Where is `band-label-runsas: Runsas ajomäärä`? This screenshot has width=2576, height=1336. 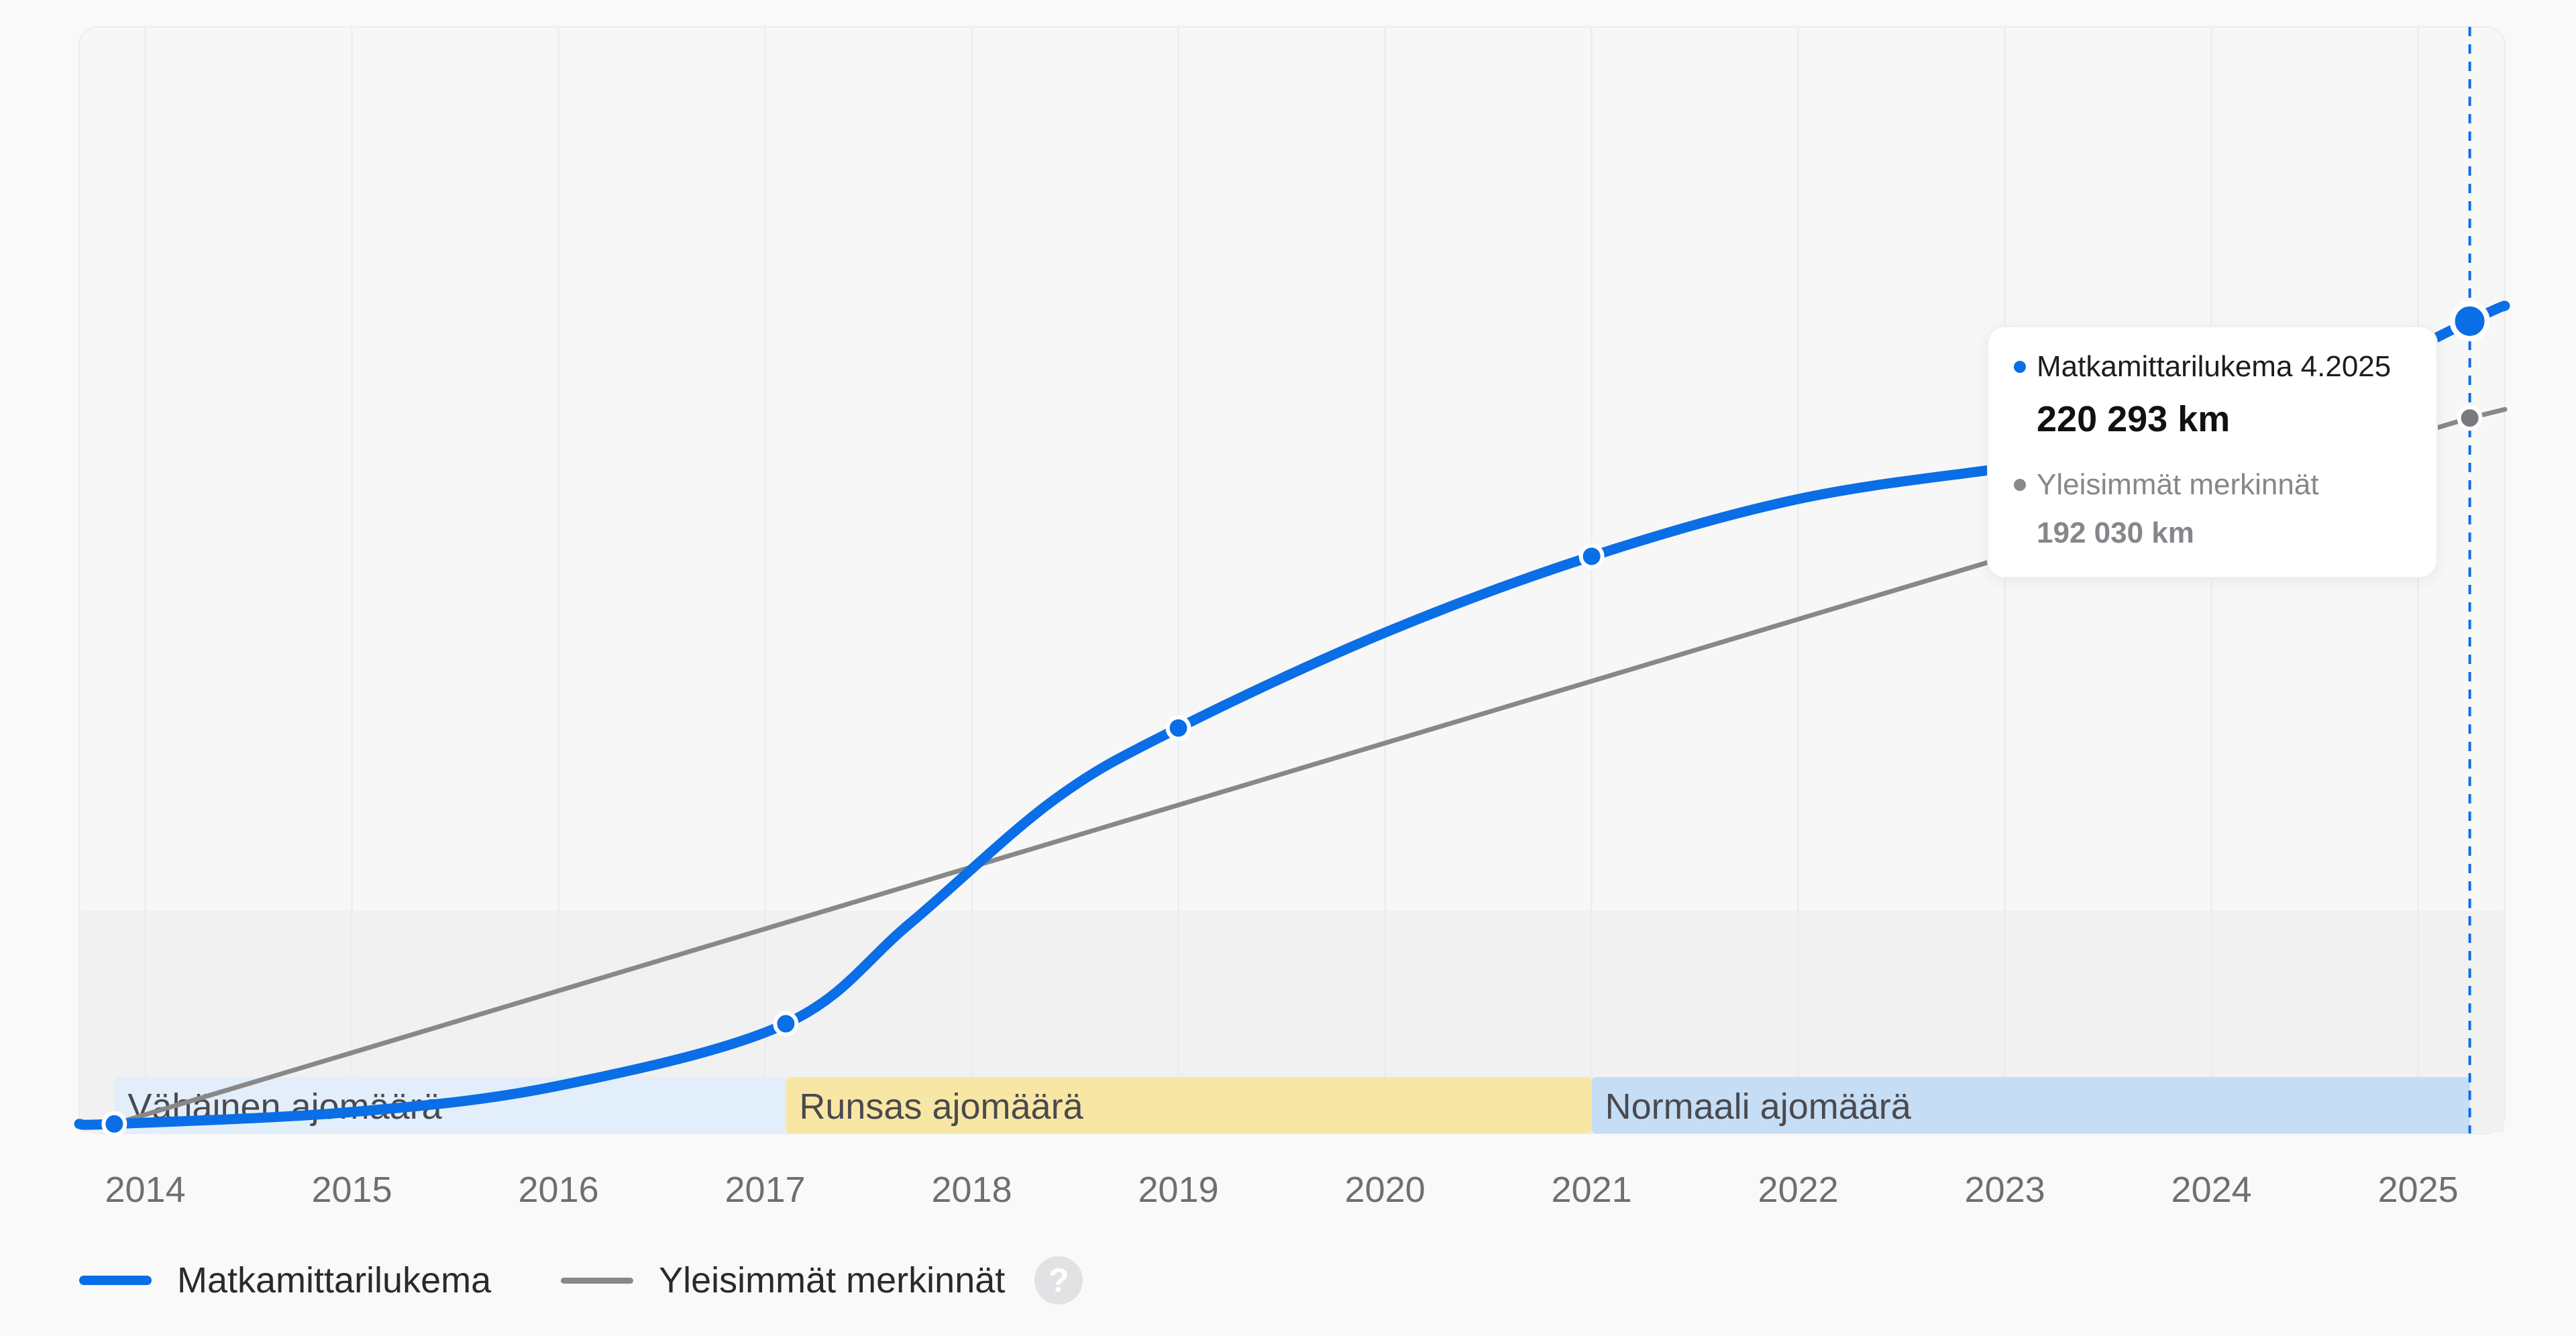 band-label-runsas: Runsas ajomäärä is located at coordinates (941, 1107).